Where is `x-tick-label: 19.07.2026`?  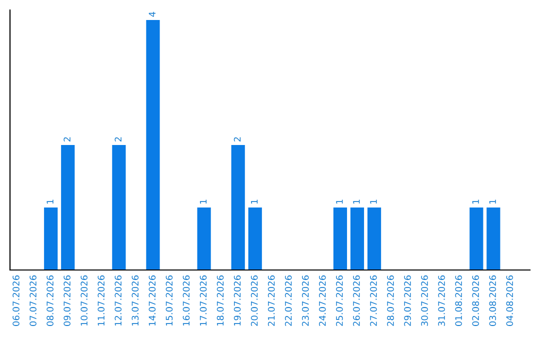 x-tick-label: 19.07.2026 is located at coordinates (237, 300).